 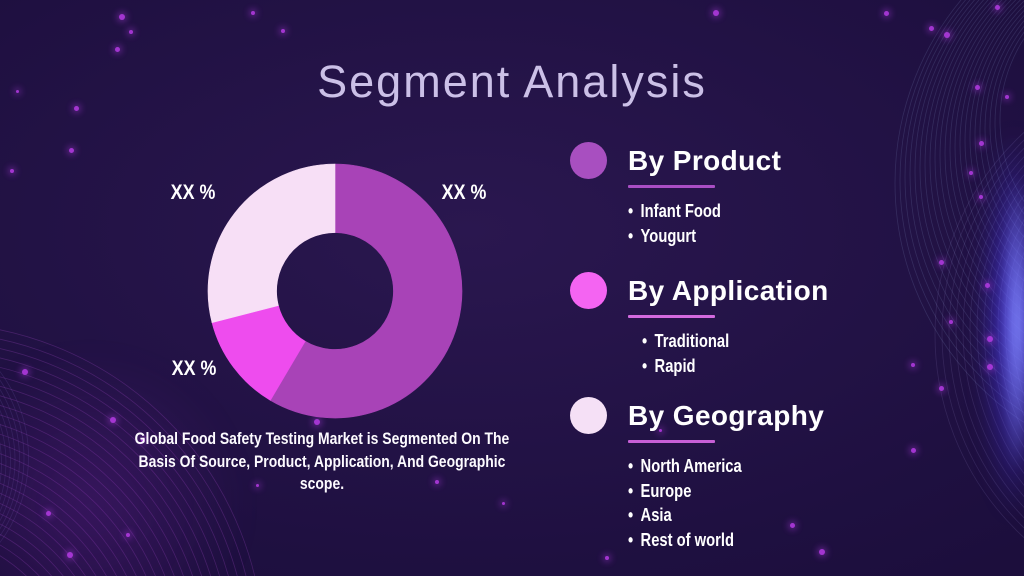 I want to click on legend-section-by-product: By Product • Infant Food • Yougurt, so click(x=740, y=195).